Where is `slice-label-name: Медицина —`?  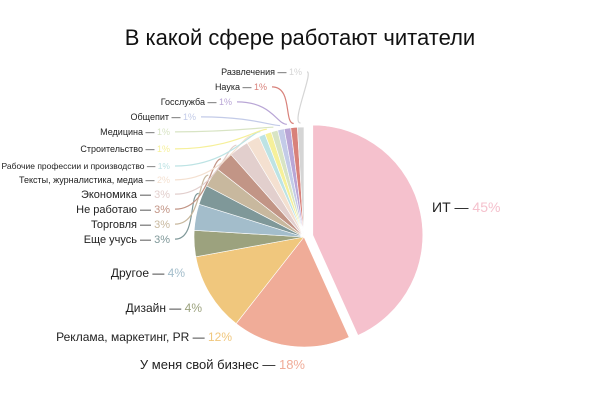
slice-label-name: Медицина — is located at coordinates (128, 132).